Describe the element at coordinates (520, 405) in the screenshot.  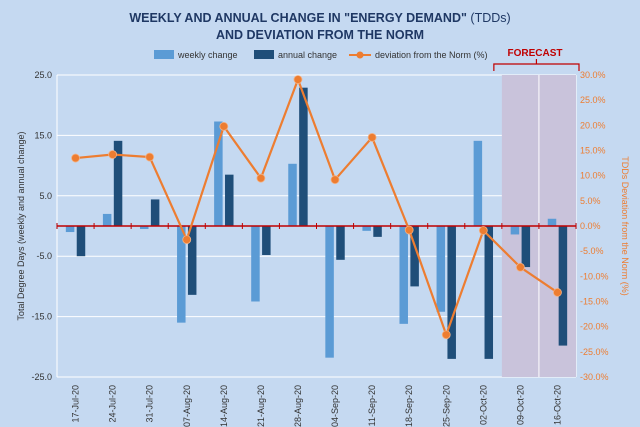
I see `x-tick-label: 09-Oct-20` at that location.